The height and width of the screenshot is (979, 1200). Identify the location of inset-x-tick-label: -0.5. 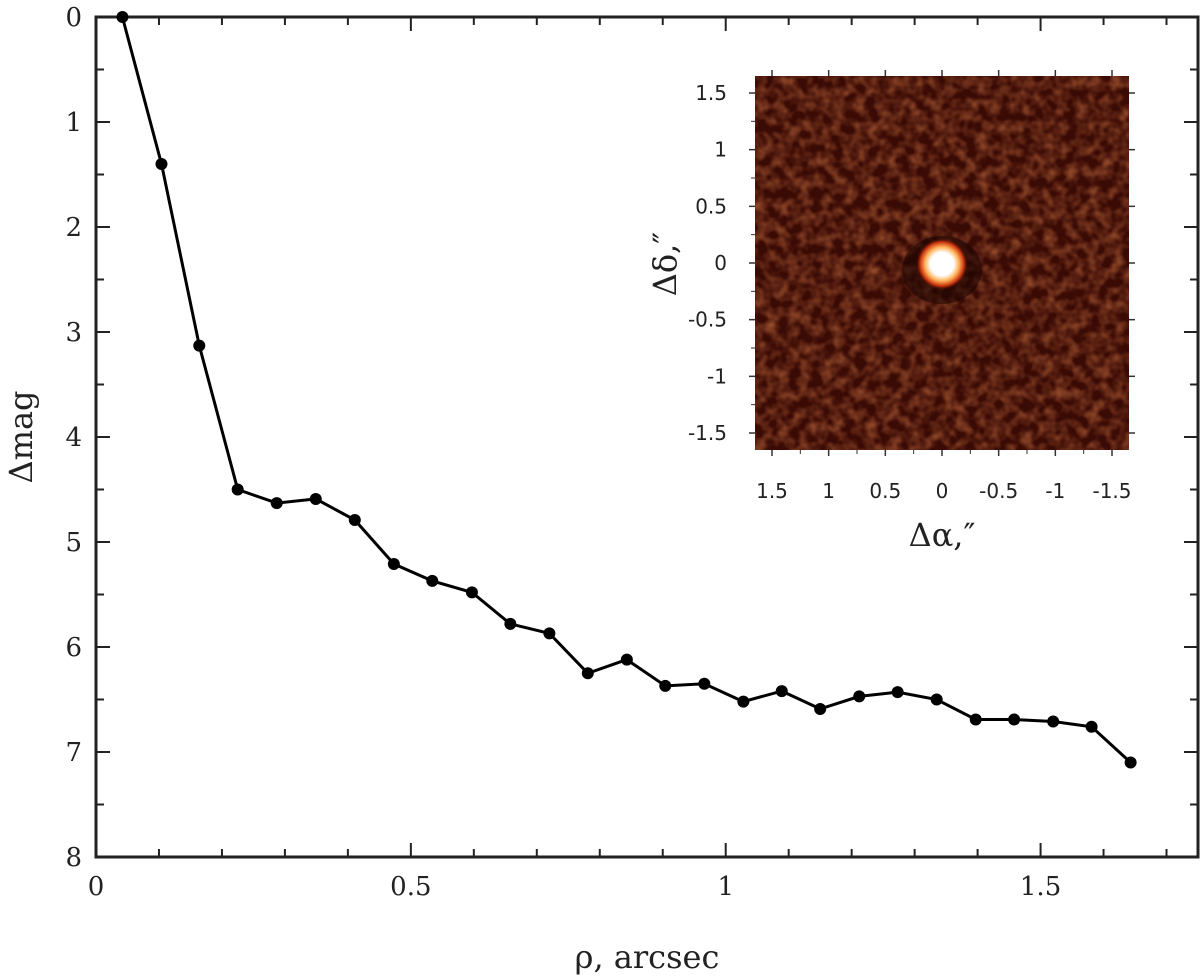
(998, 491).